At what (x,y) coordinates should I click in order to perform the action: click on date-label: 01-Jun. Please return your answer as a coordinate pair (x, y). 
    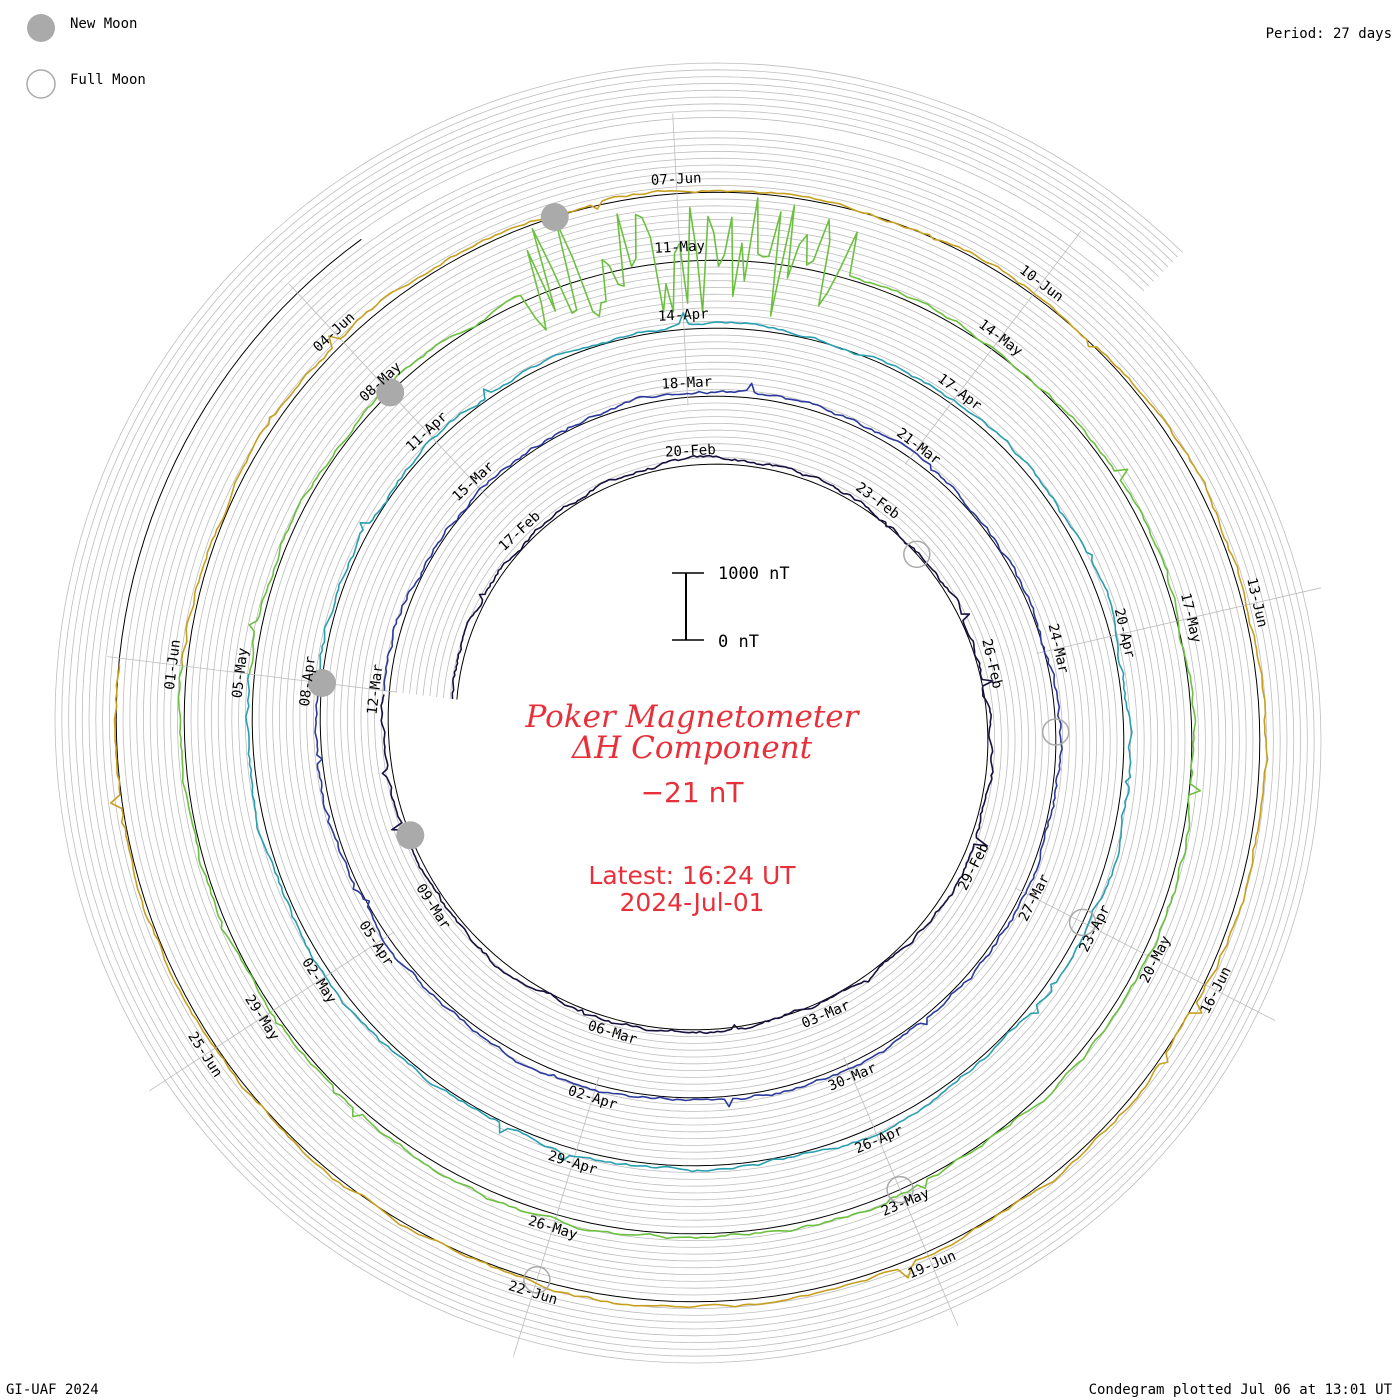
    Looking at the image, I should click on (173, 665).